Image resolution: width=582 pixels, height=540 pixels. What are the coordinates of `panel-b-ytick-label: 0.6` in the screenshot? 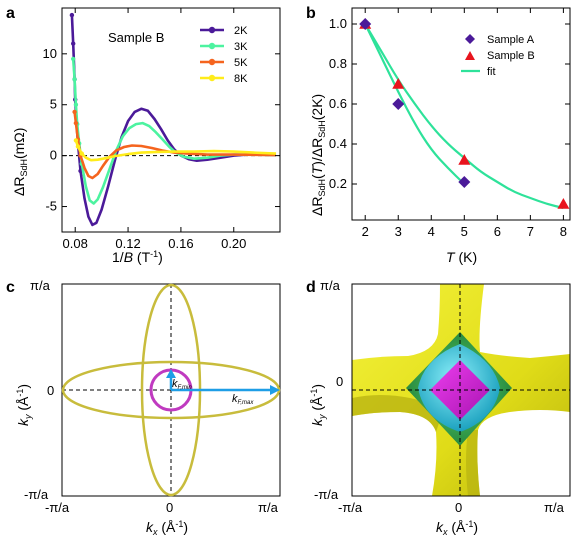 It's located at (338, 103).